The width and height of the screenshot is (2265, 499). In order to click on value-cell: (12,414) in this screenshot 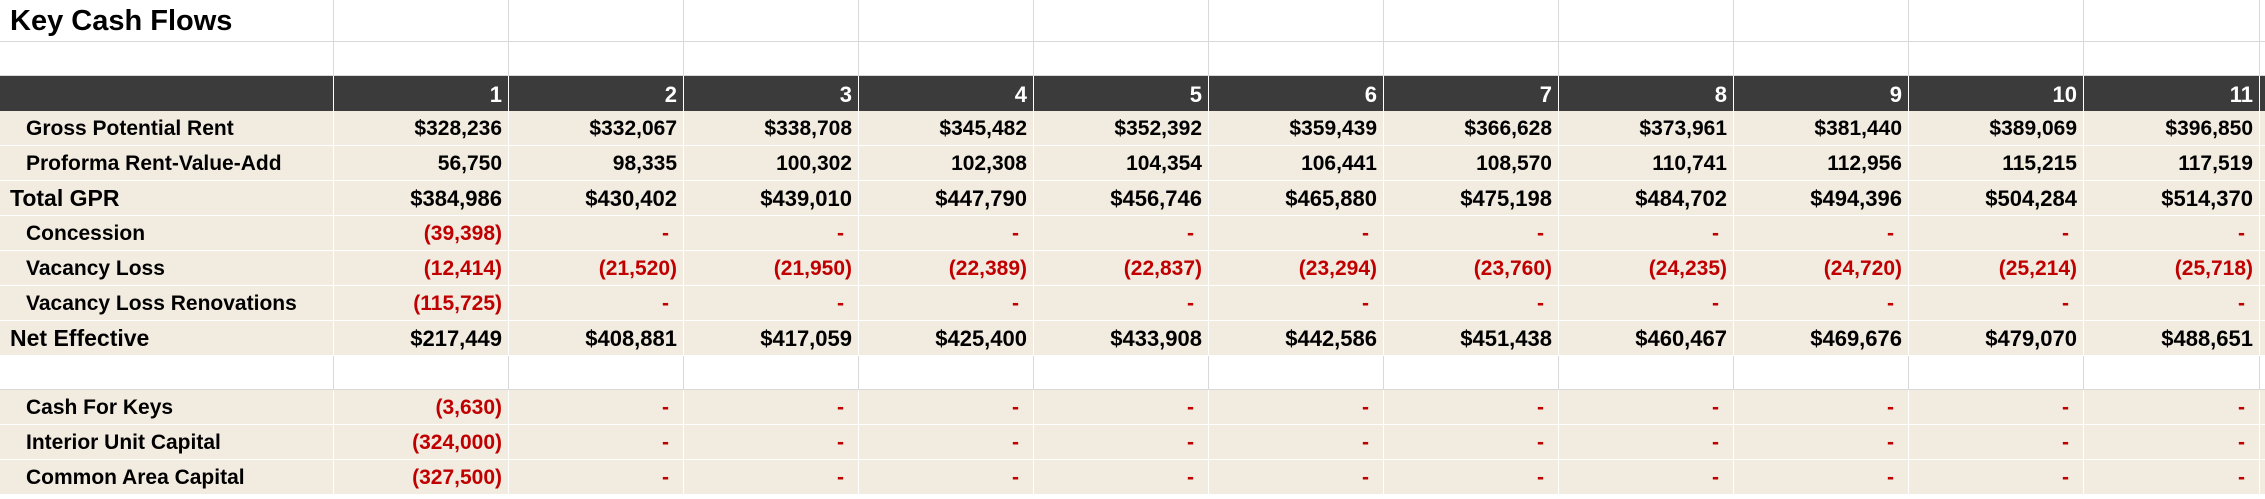, I will do `click(421, 268)`.